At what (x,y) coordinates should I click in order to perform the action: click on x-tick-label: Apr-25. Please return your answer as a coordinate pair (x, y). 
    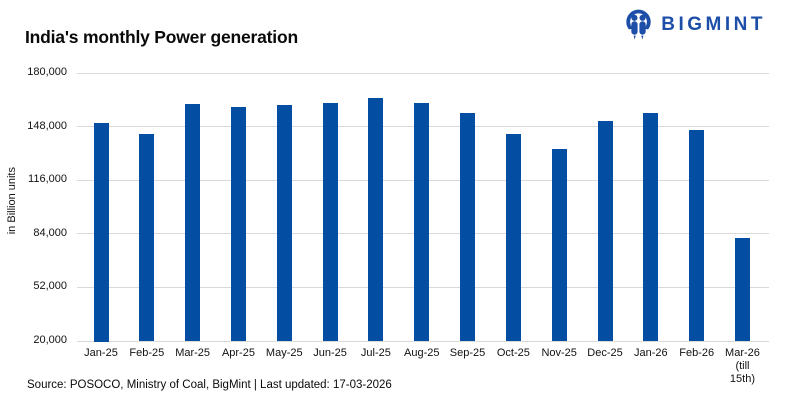
    Looking at the image, I should click on (238, 352).